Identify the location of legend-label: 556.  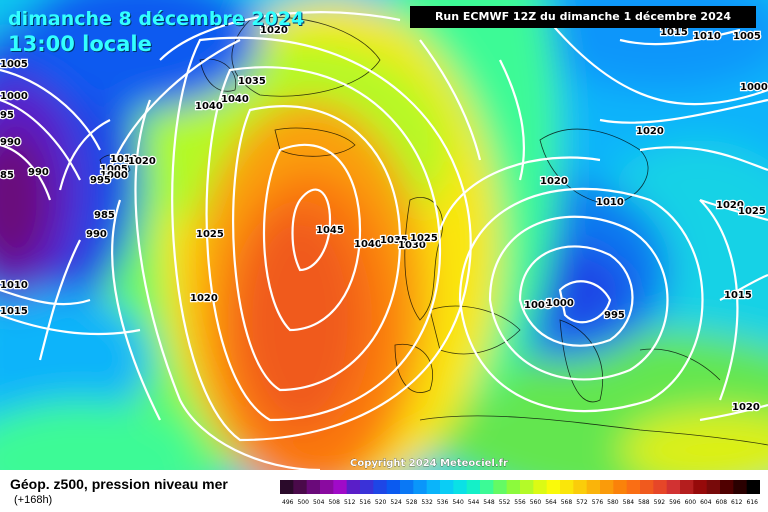
(520, 502).